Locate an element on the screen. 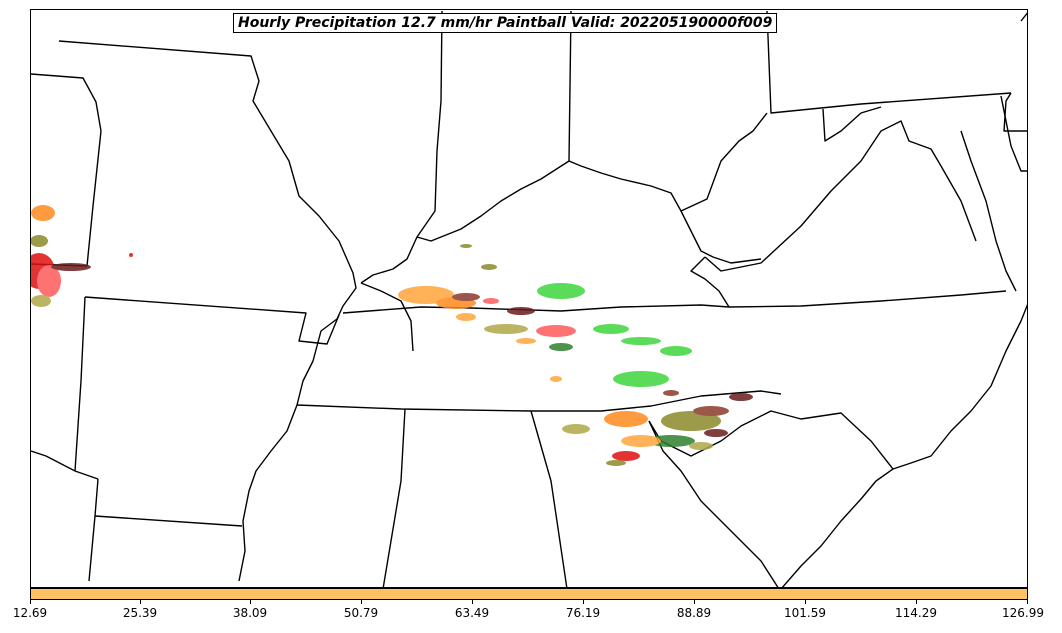  border-ky-tn is located at coordinates (536, 309).